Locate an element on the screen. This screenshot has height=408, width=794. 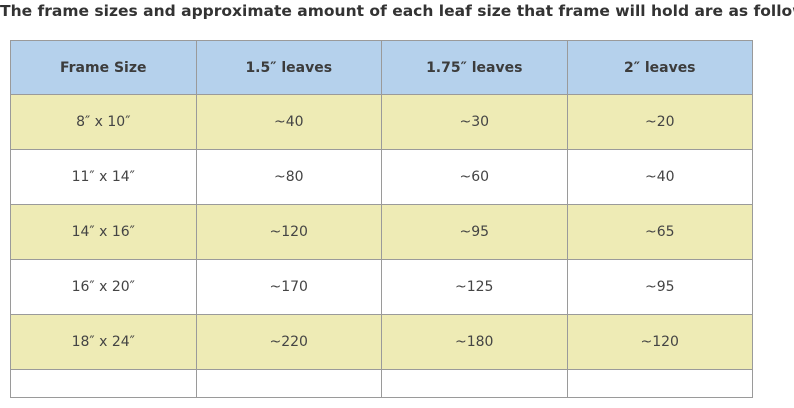
cell-2-leaves: ~120 is located at coordinates (659, 342).